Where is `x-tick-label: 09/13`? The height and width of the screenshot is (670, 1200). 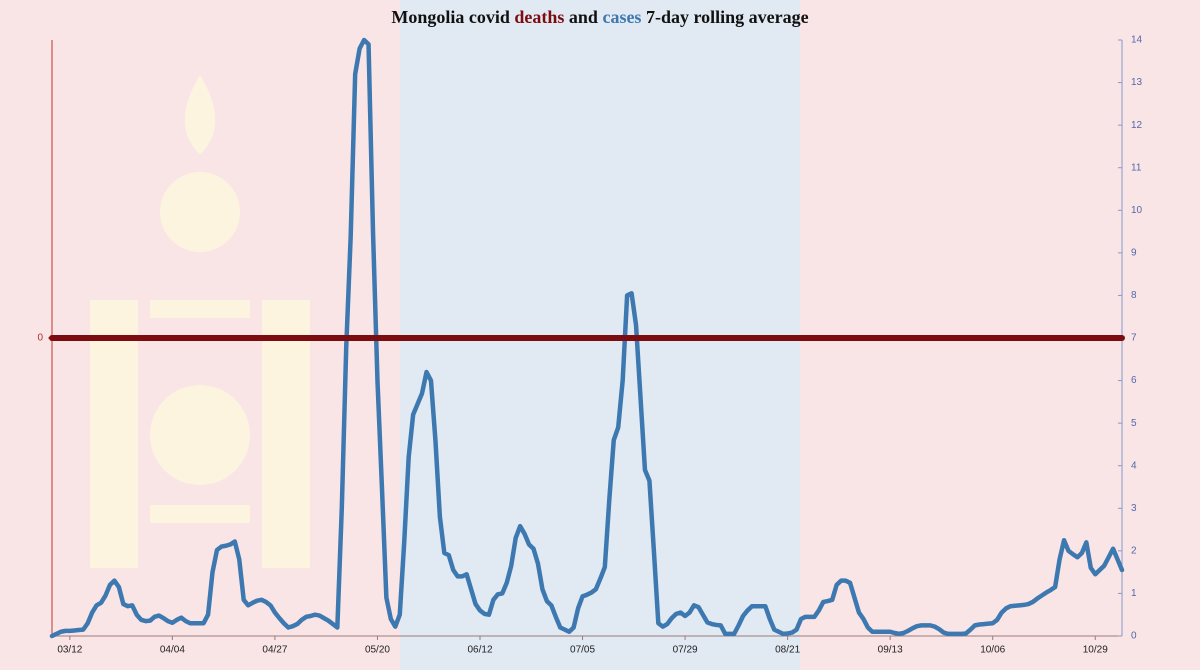 x-tick-label: 09/13 is located at coordinates (890, 650).